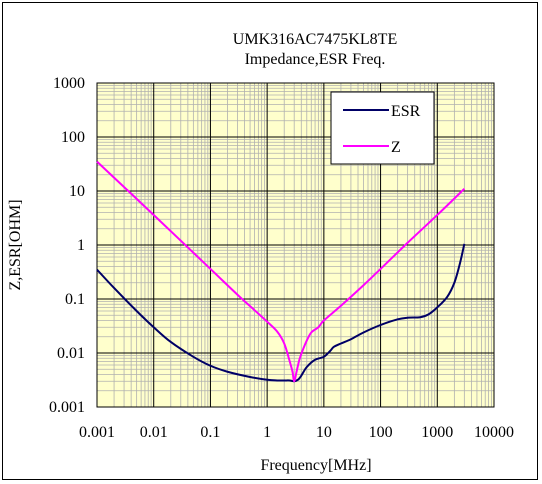 The image size is (542, 484). I want to click on x-tick-label: 1000, so click(437, 432).